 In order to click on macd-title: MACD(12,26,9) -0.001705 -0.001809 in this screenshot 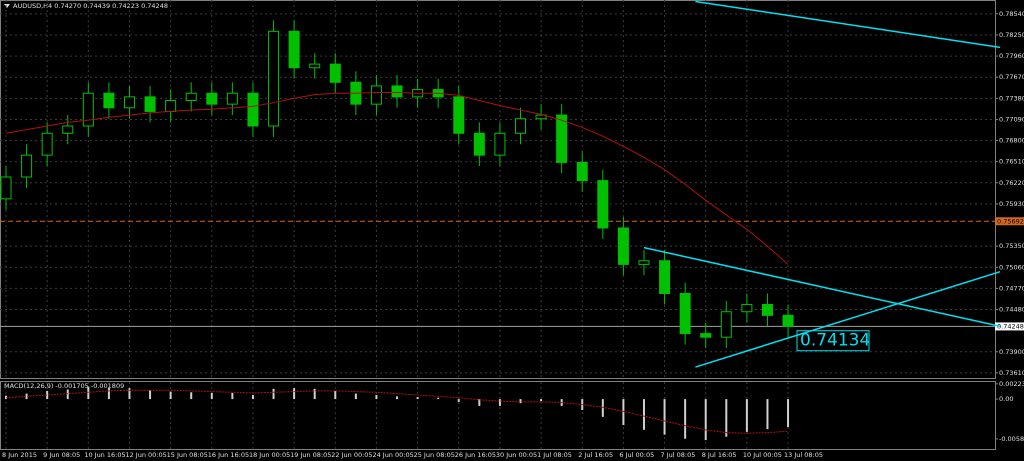, I will do `click(64, 386)`.